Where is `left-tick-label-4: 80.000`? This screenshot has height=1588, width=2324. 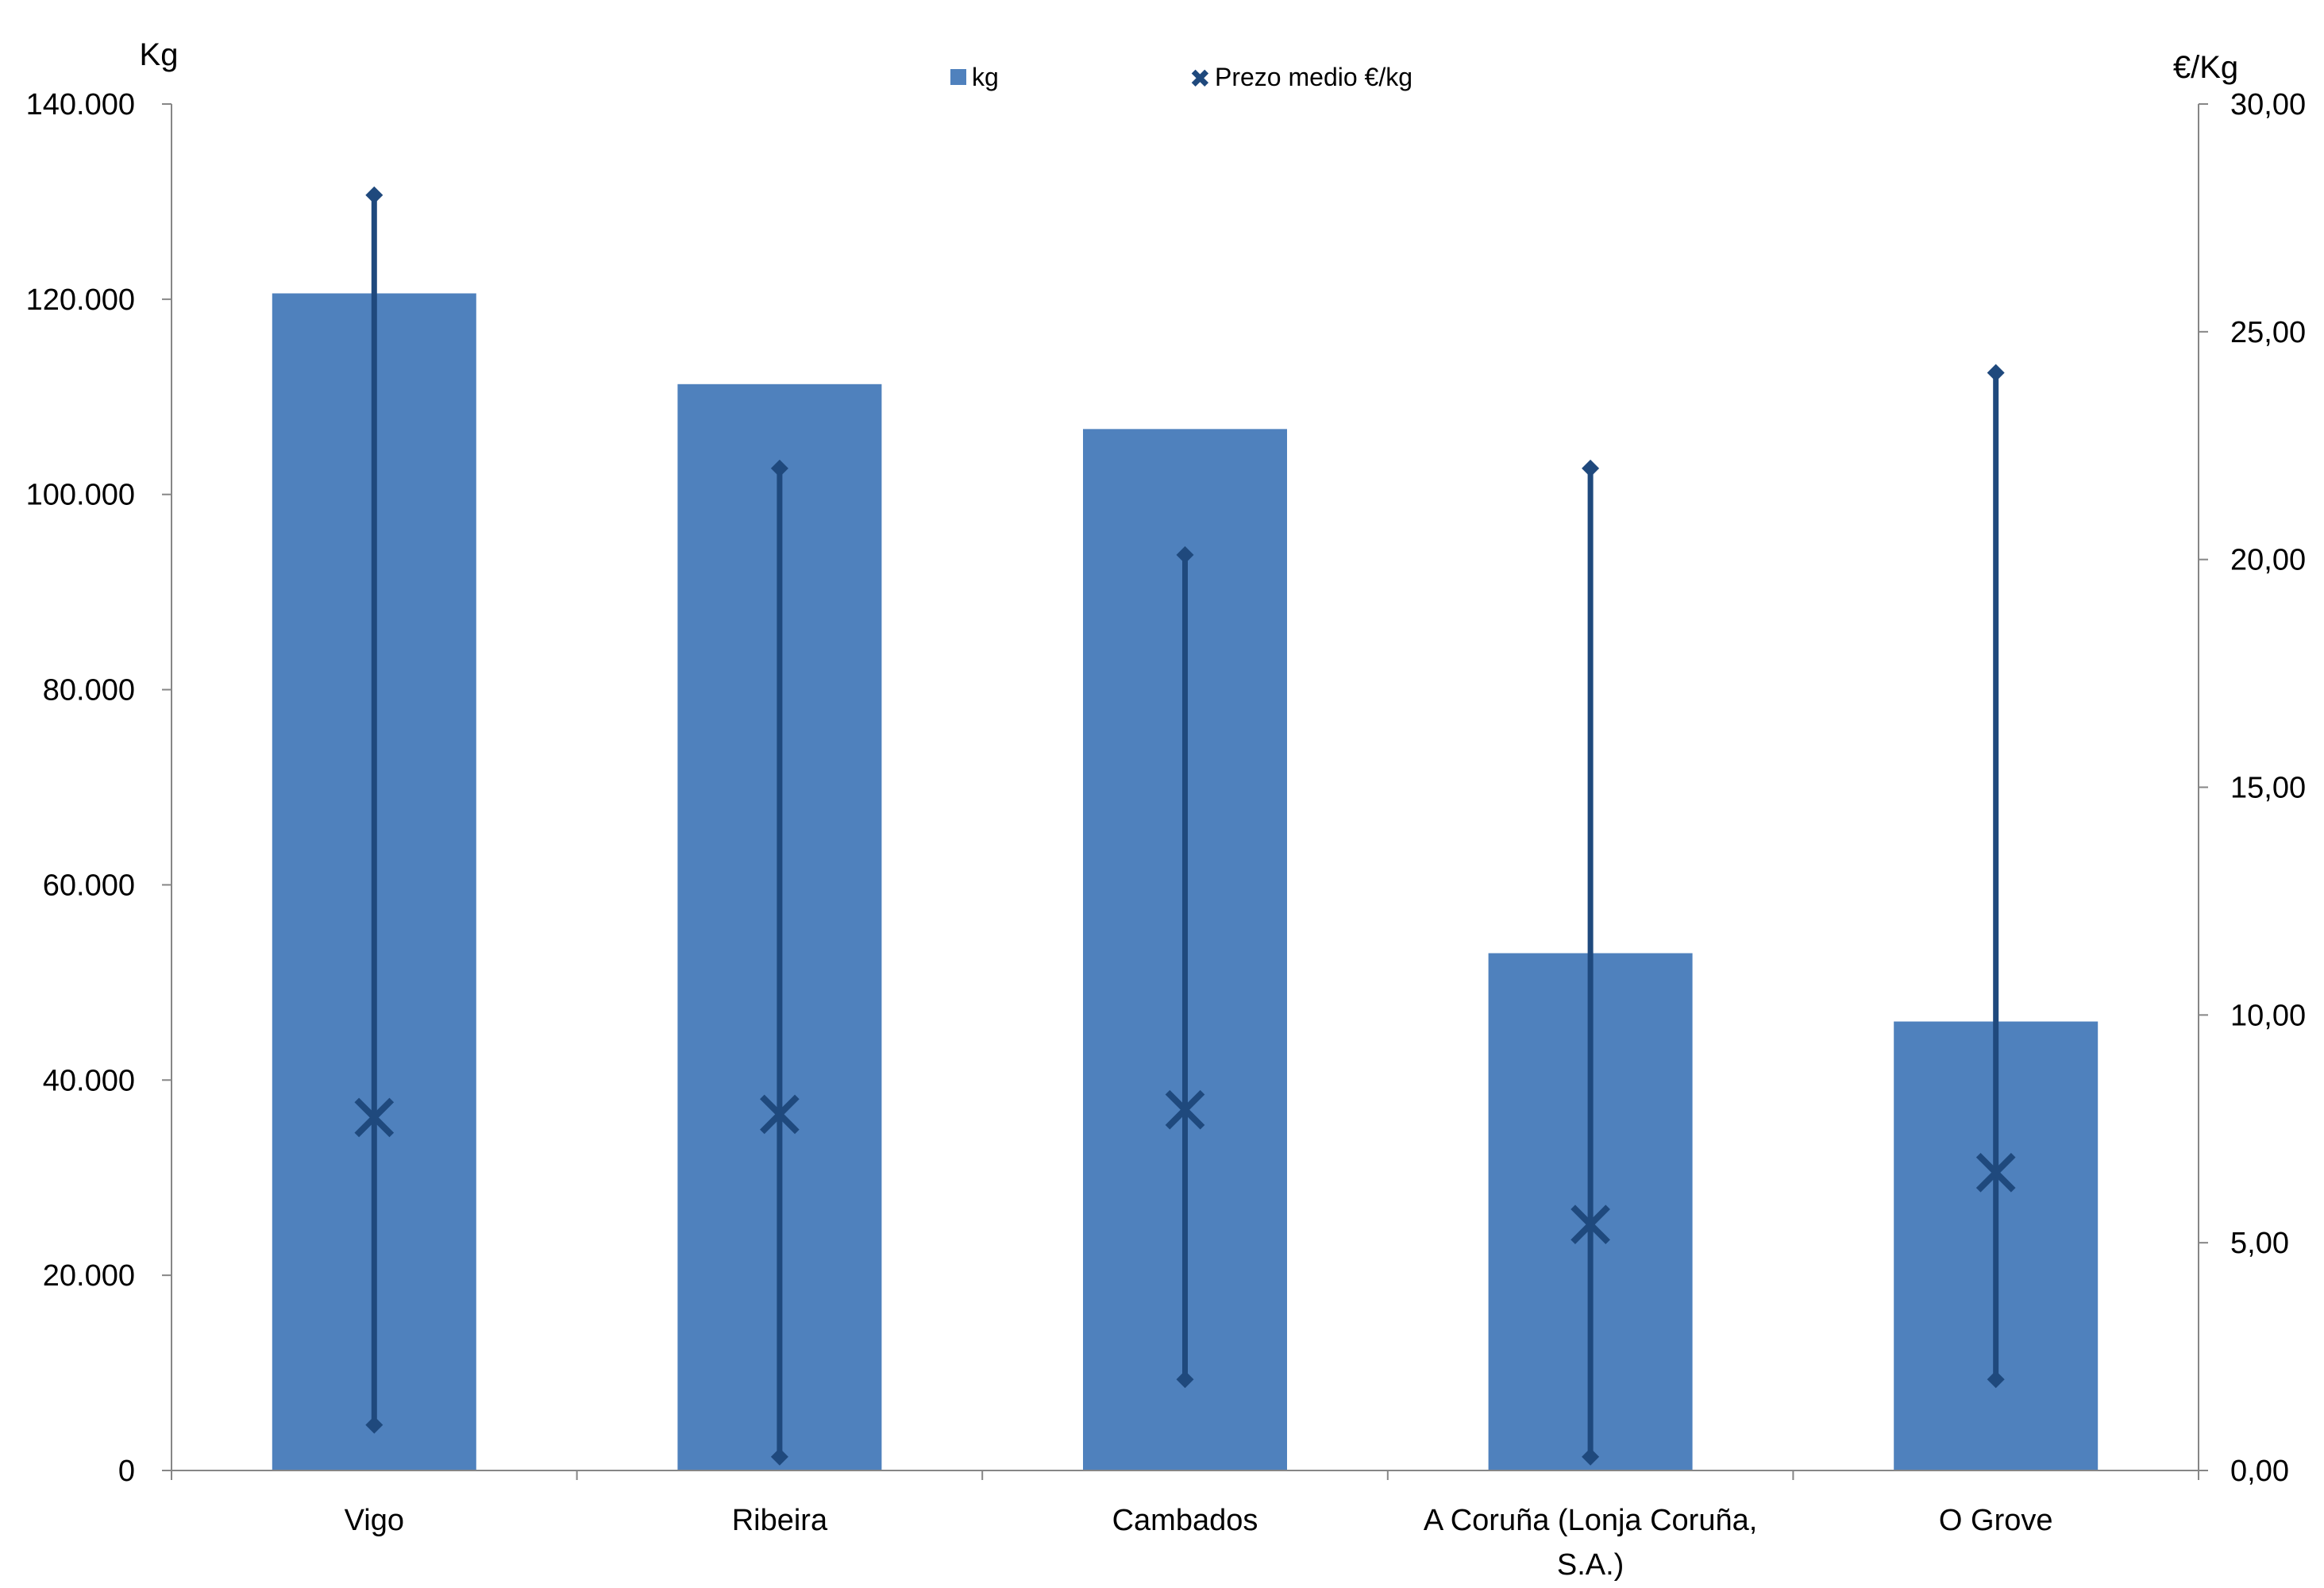
left-tick-label-4: 80.000 is located at coordinates (89, 690).